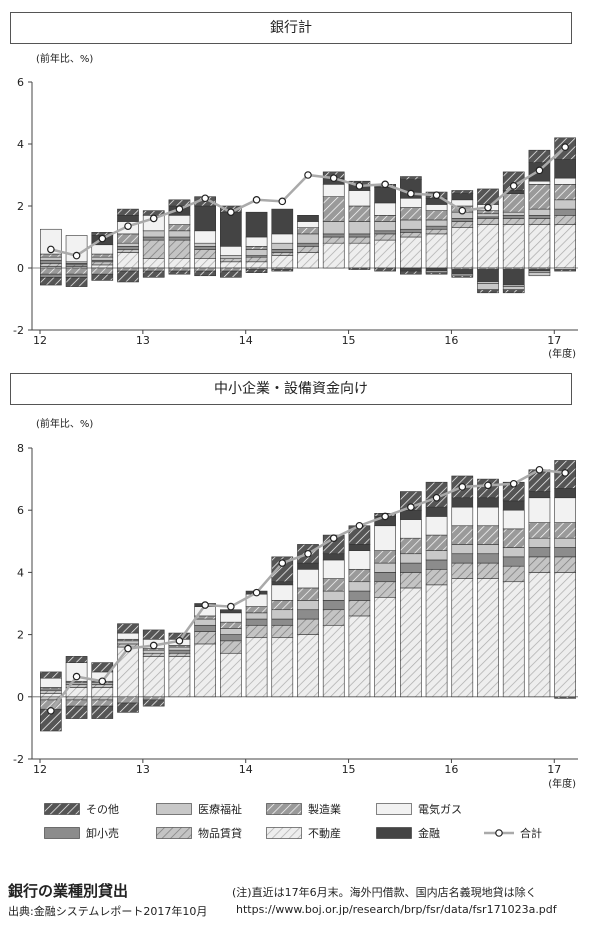 This screenshot has height=929, width=600. Describe the element at coordinates (562, 353) in the screenshot. I see `x-axis-label: (年度)` at that location.